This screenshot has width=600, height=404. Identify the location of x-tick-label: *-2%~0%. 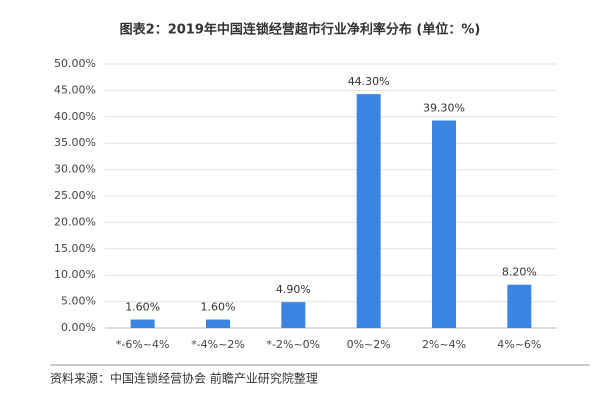
(294, 344).